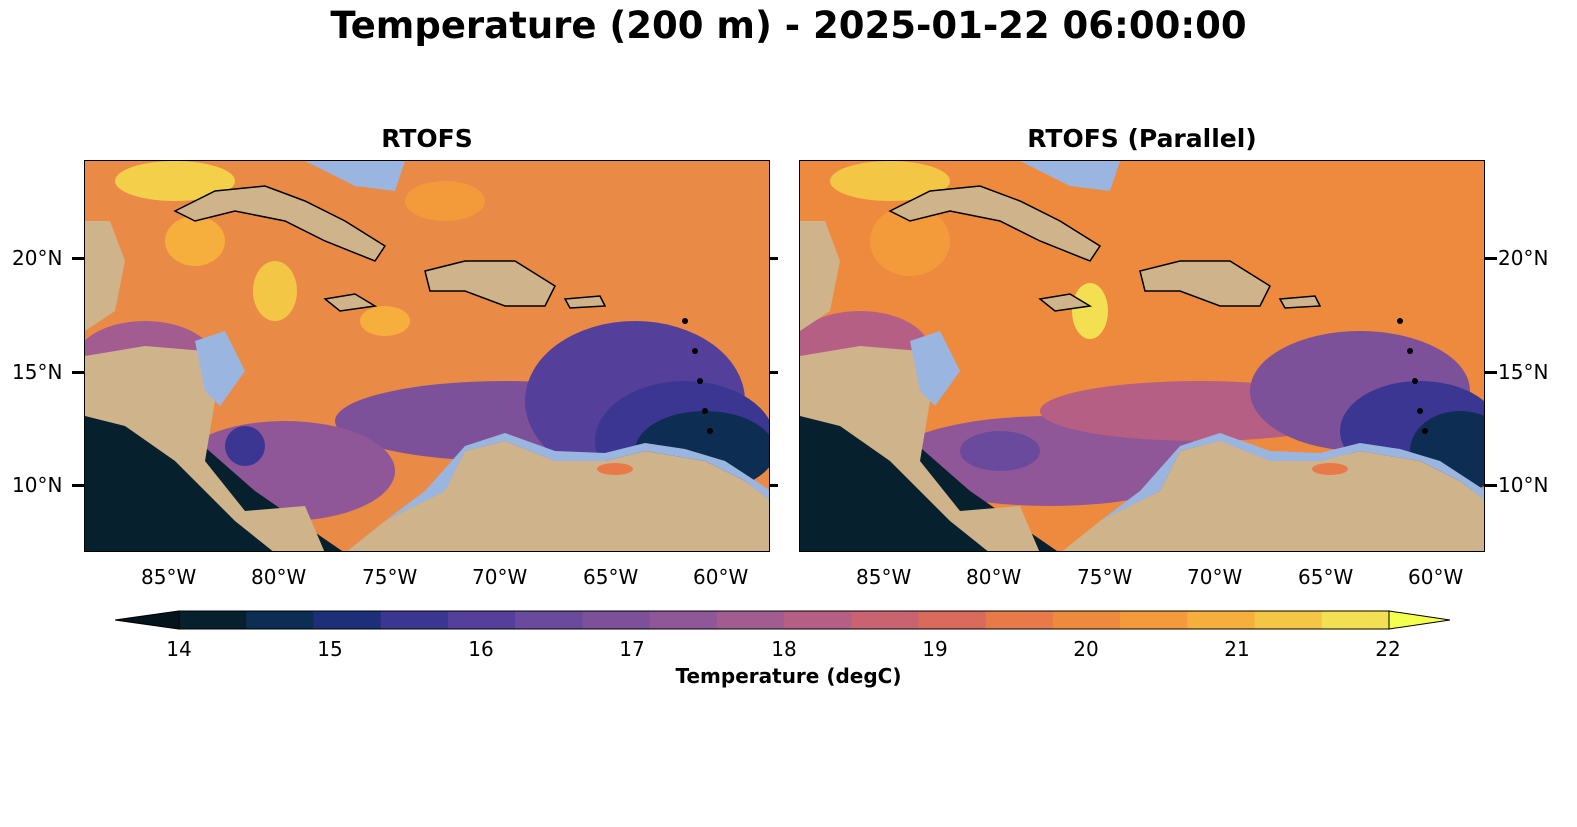 Image resolution: width=1577 pixels, height=827 pixels. I want to click on colorbar-tick-label: 18, so click(784, 649).